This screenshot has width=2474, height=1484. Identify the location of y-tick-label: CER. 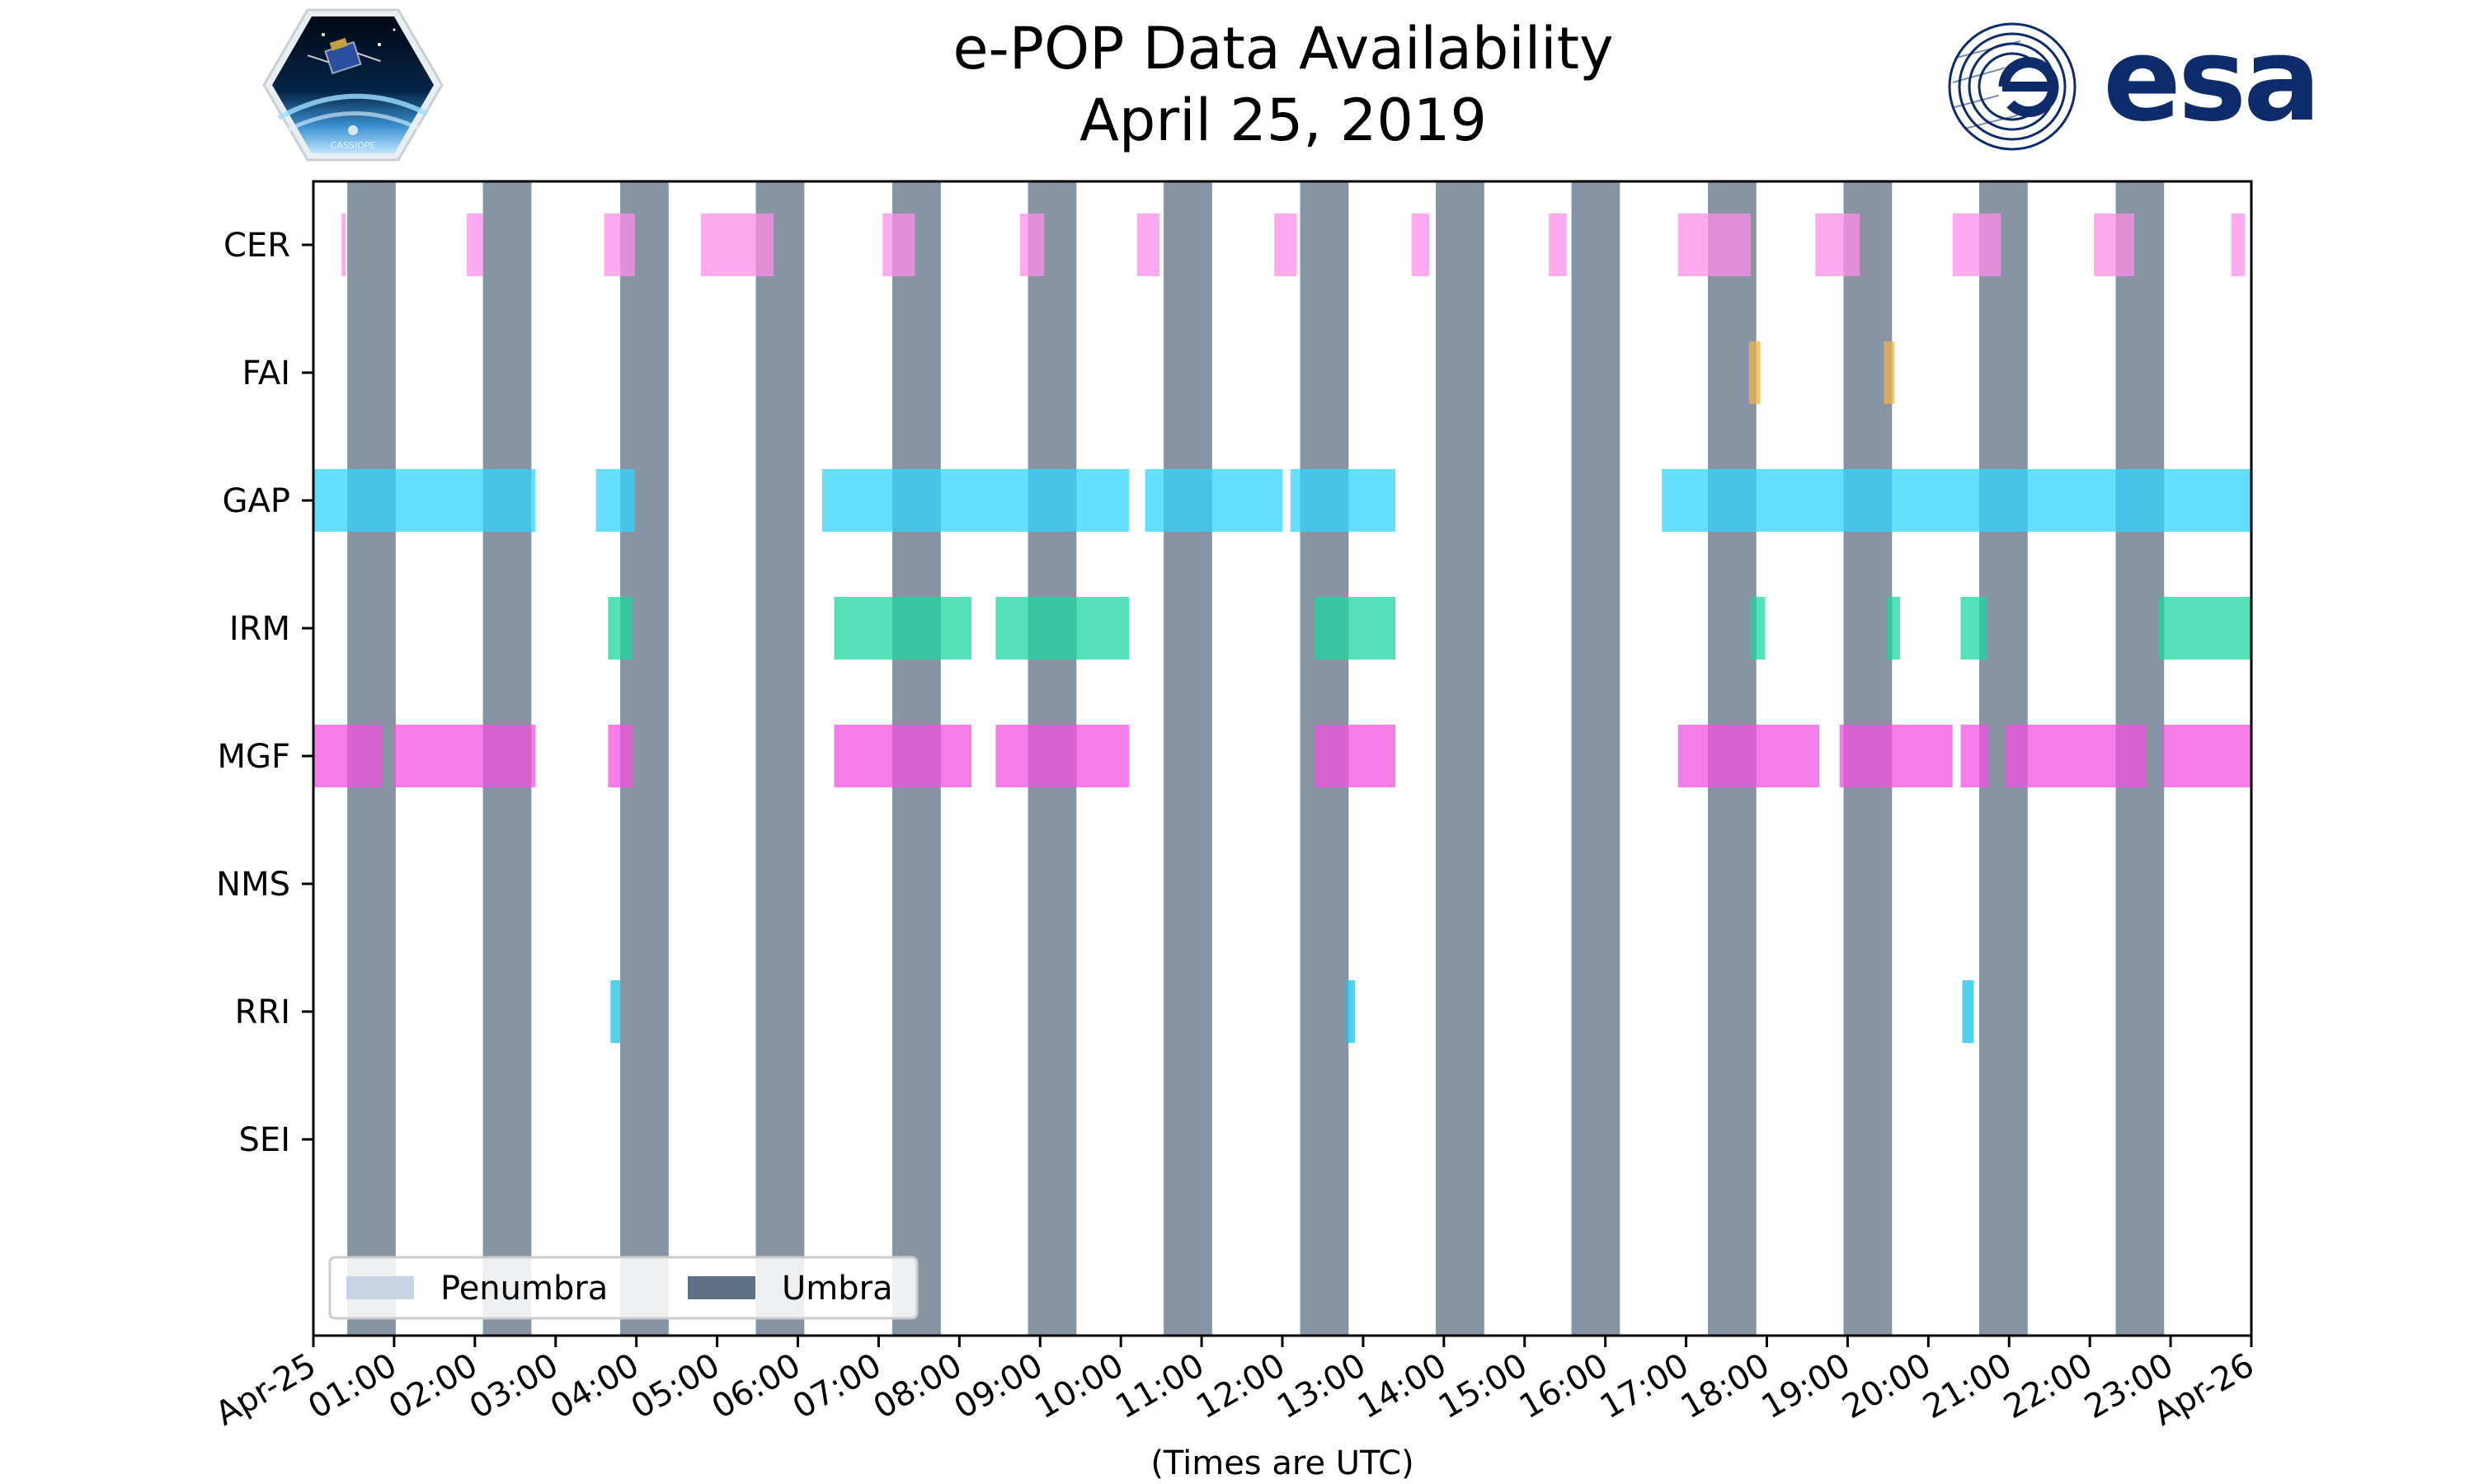
(256, 246).